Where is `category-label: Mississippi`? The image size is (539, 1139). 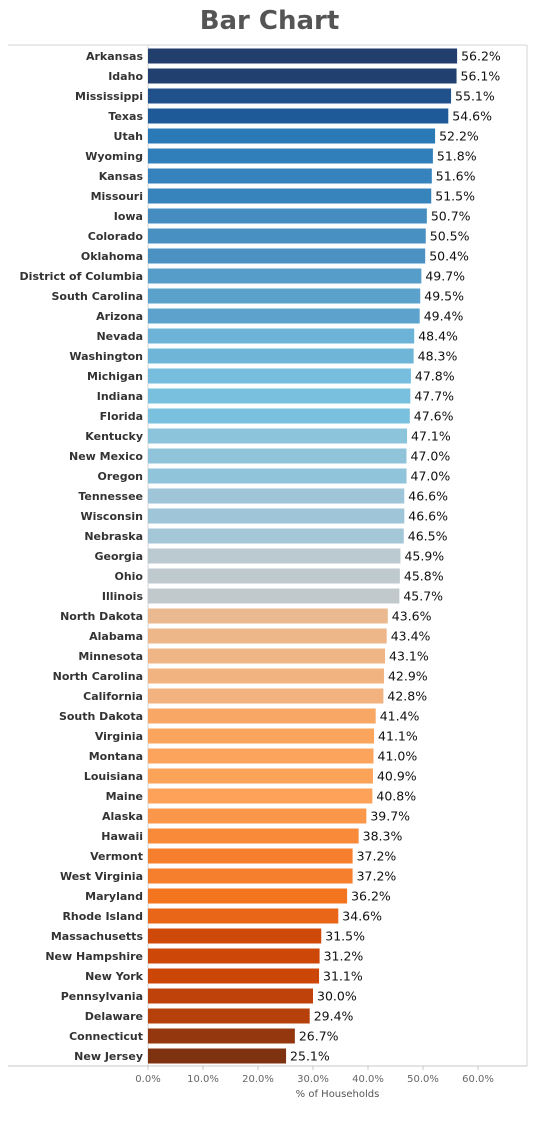 category-label: Mississippi is located at coordinates (109, 96).